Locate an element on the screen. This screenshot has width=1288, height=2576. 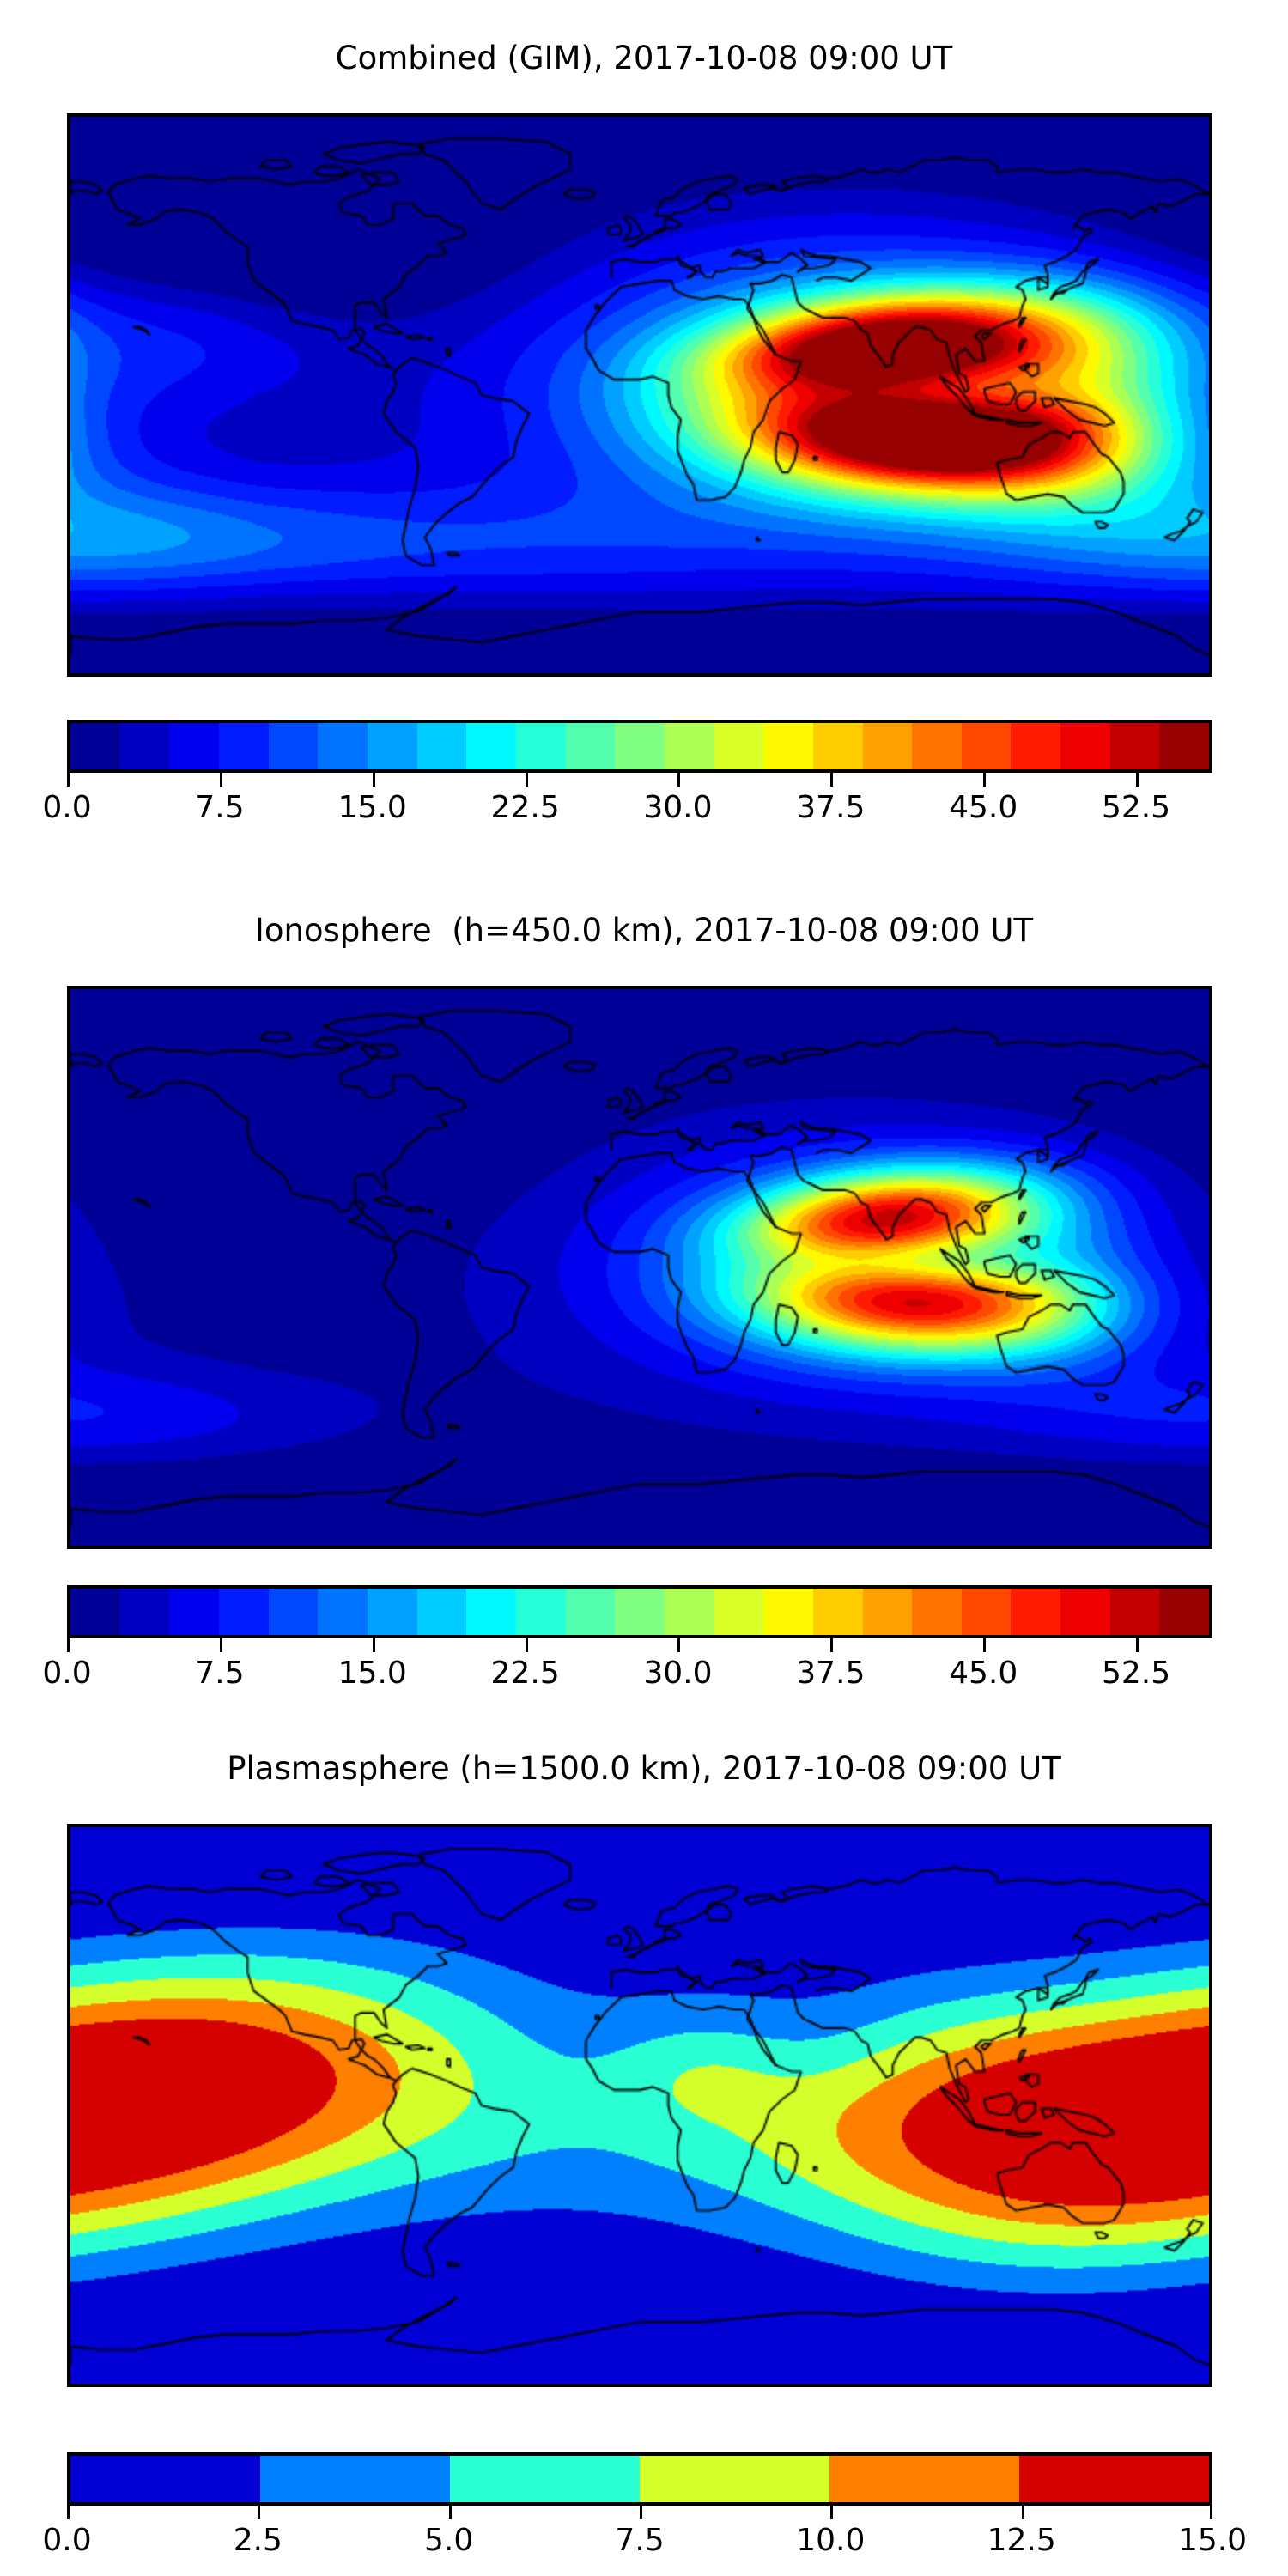
colorbar-labels-combined: 0.0 7.5 15.0 22.5 30.0 37.5 45.0 52.5 is located at coordinates (627, 812).